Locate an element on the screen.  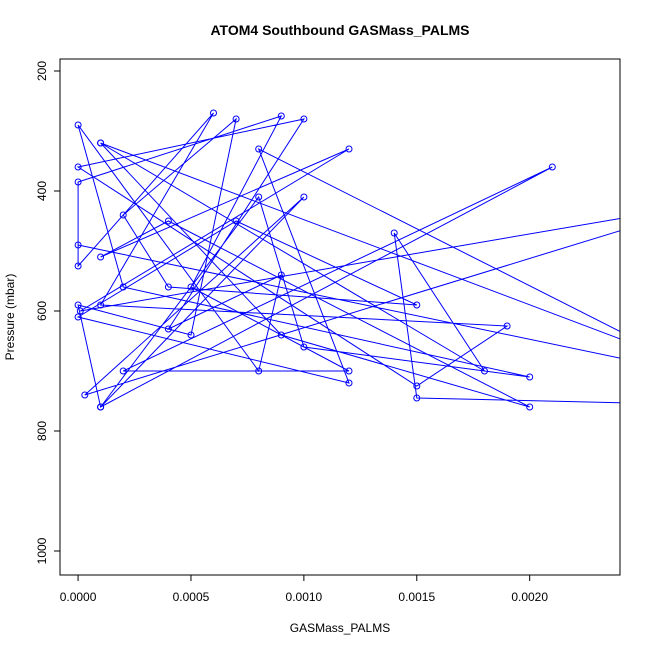
x-tick-label: 0.0000 is located at coordinates (78, 597).